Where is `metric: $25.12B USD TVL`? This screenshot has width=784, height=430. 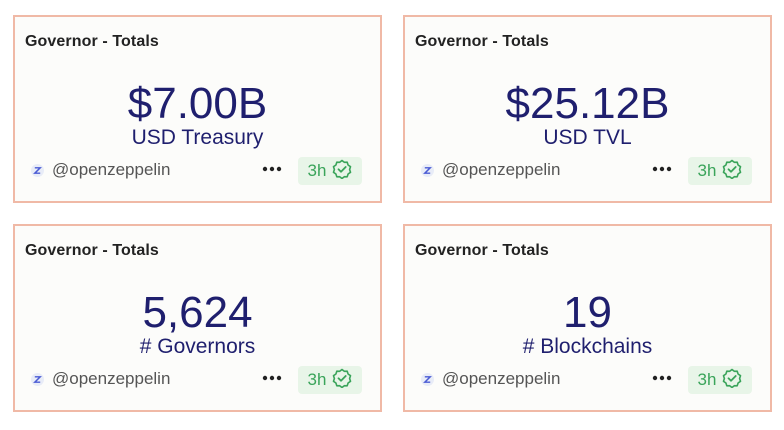 metric: $25.12B USD TVL is located at coordinates (587, 114).